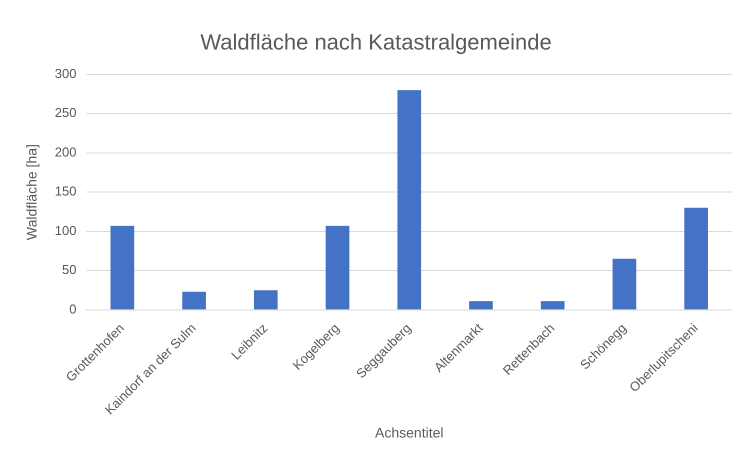 Image resolution: width=752 pixels, height=456 pixels. I want to click on y-axis-title: Waldfläche [ha], so click(31, 192).